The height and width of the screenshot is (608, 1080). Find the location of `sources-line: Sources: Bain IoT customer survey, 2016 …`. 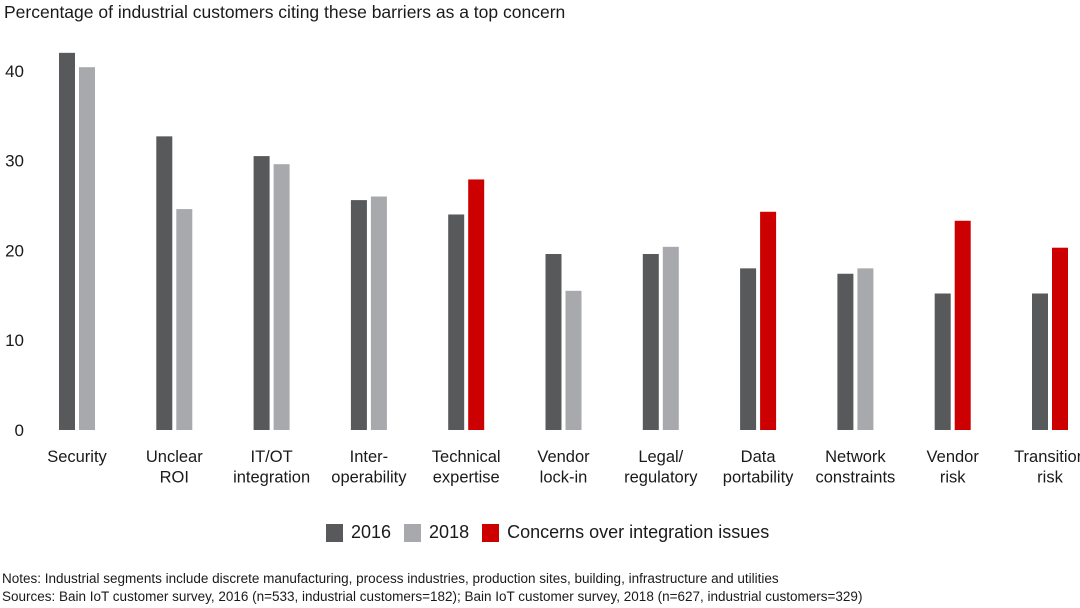

sources-line: Sources: Bain IoT customer survey, 2016 … is located at coordinates (432, 596).